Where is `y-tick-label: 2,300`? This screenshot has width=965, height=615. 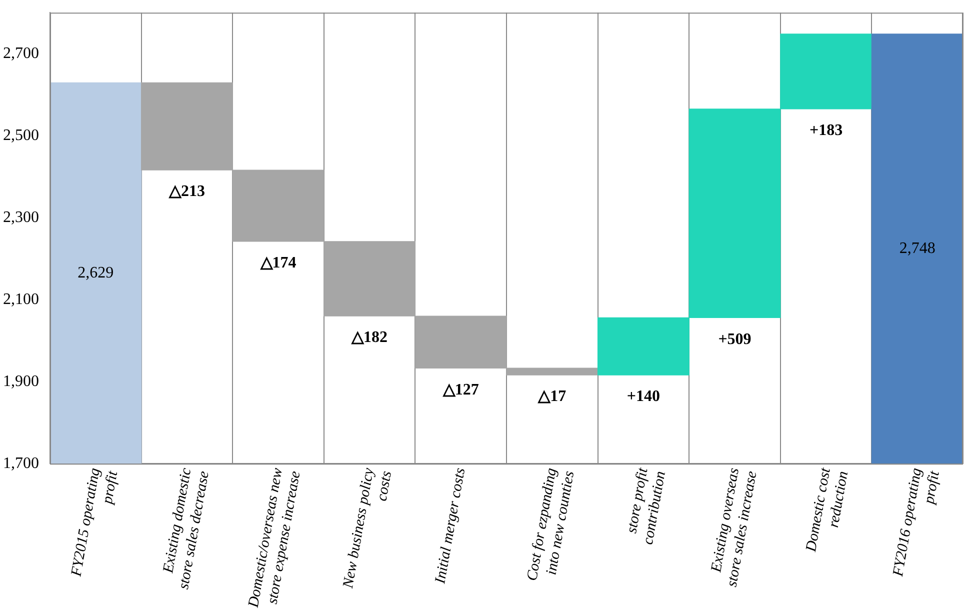
y-tick-label: 2,300 is located at coordinates (21, 217).